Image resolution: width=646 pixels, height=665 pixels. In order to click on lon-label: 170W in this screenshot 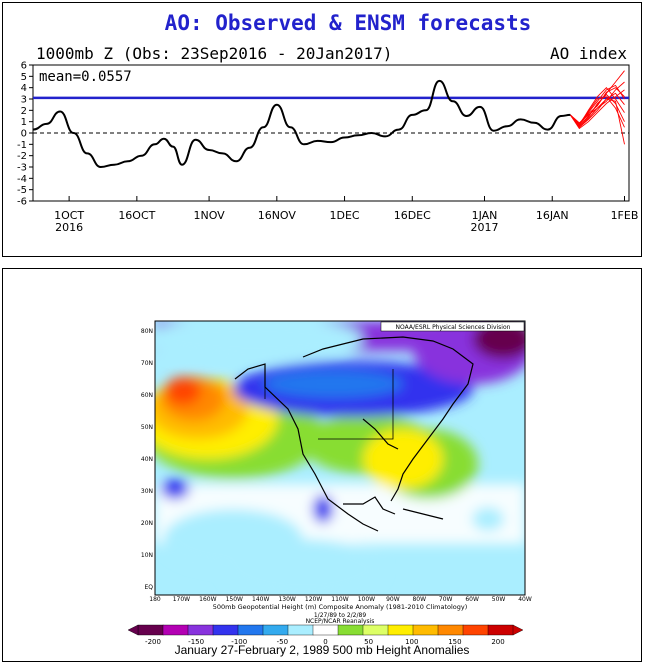, I will do `click(181, 599)`.